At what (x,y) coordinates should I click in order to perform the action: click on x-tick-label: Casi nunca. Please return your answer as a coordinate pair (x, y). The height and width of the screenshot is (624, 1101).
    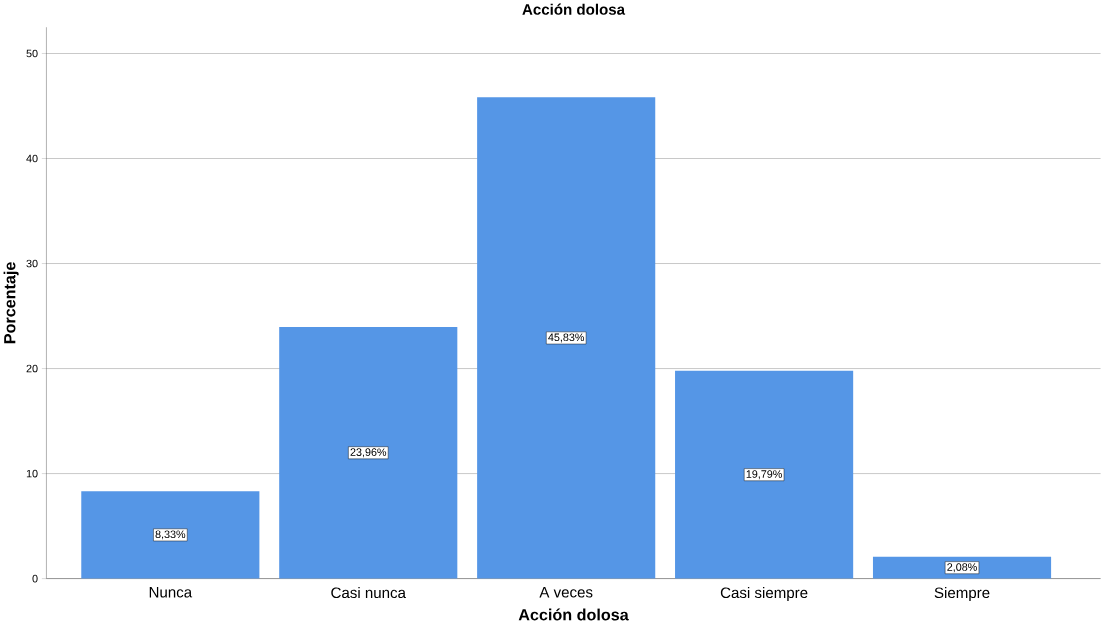
    Looking at the image, I should click on (368, 592).